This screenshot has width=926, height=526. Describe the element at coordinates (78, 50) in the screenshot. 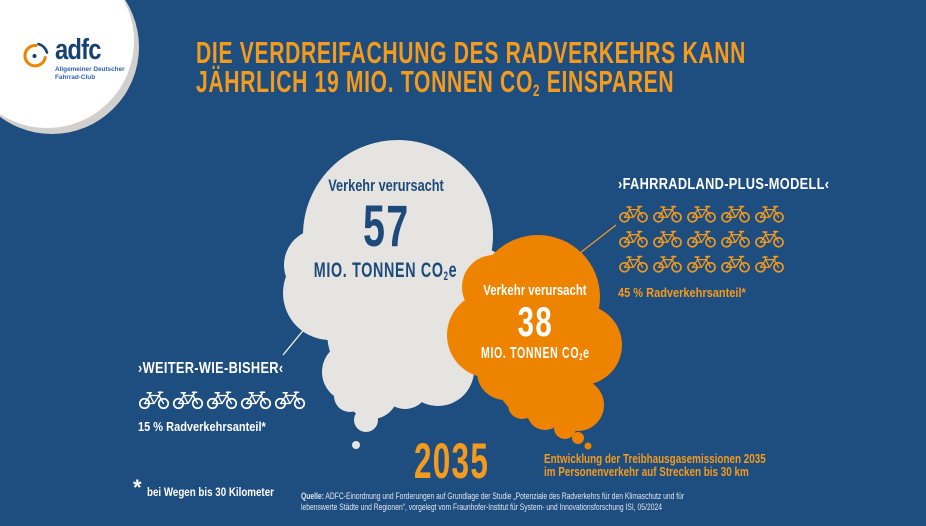

I see `logo-brand-name: adfc` at that location.